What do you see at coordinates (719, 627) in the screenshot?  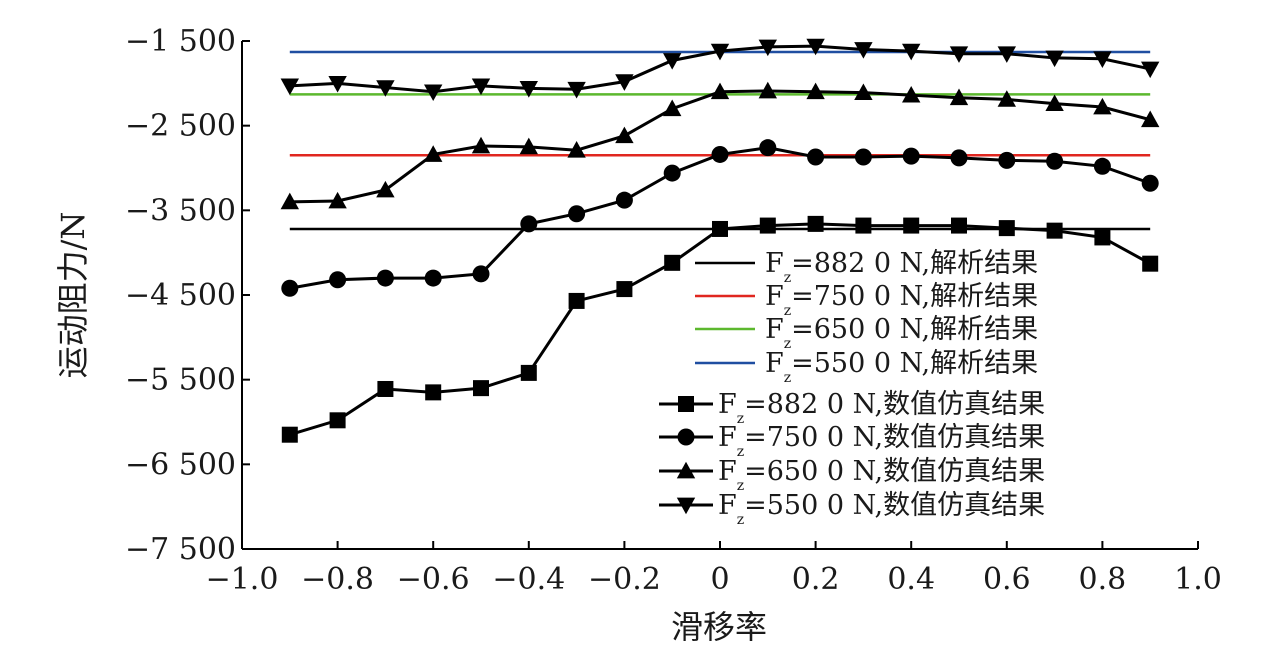 I see `x-axis-label: 滑移率` at bounding box center [719, 627].